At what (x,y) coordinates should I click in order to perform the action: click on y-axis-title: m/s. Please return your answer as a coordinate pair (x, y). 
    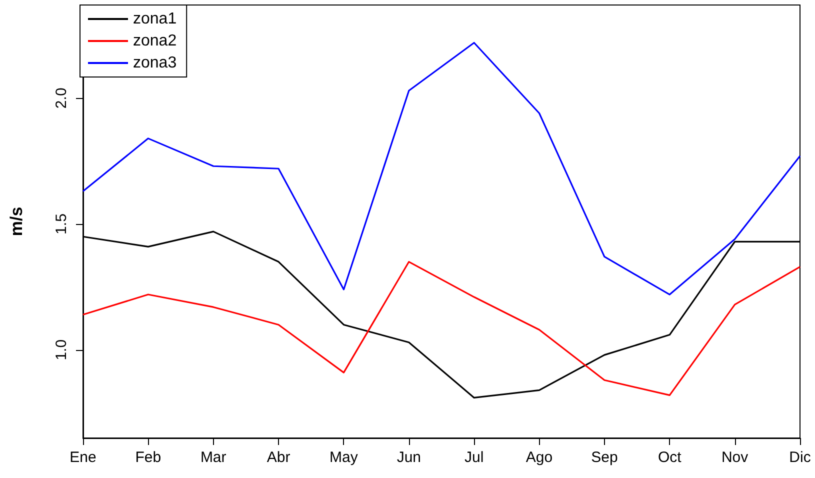
    Looking at the image, I should click on (16, 221).